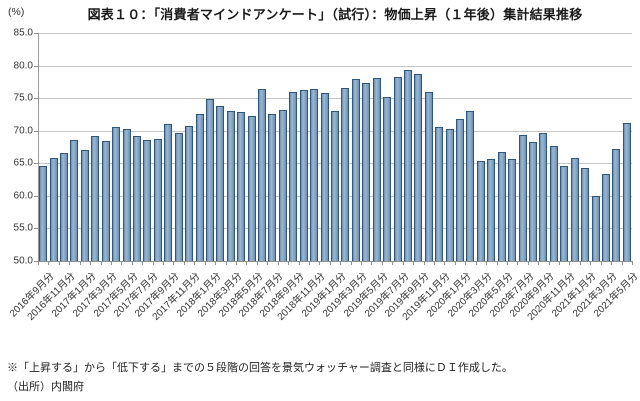 The height and width of the screenshot is (401, 640). Describe the element at coordinates (45, 387) in the screenshot. I see `source-note: （出所）内閣府` at that location.